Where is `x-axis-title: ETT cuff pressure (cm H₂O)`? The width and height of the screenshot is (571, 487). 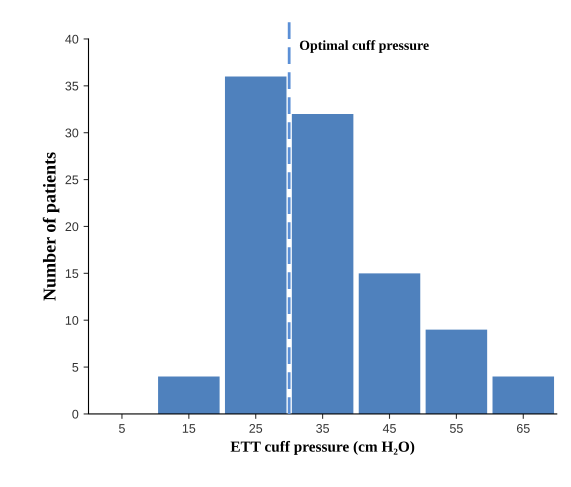
x-axis-title: ETT cuff pressure (cm H₂O) is located at coordinates (322, 447).